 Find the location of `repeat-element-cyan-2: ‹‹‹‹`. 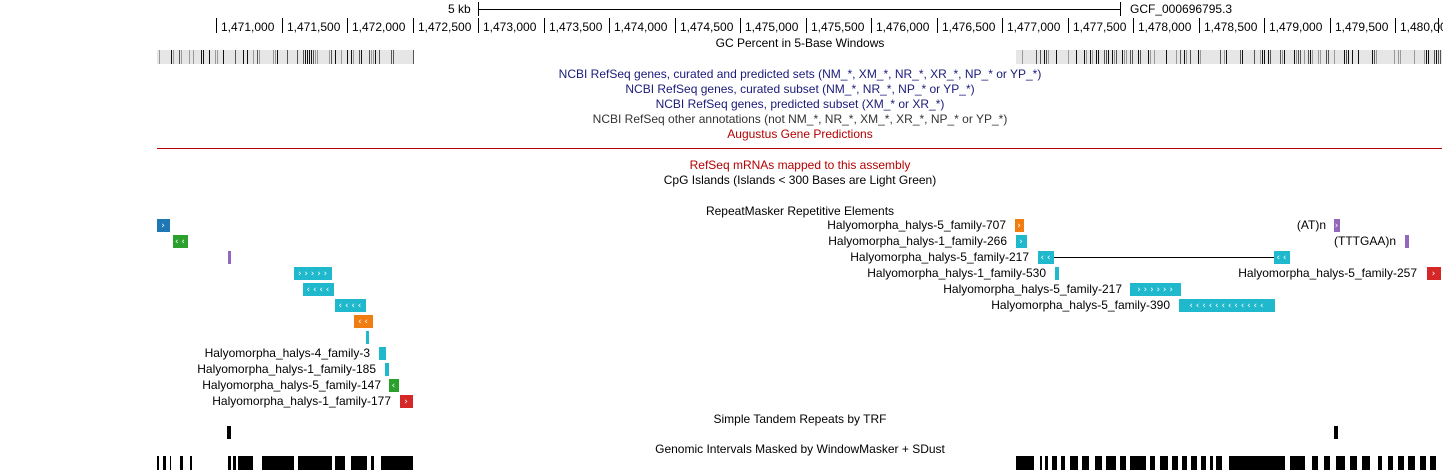

repeat-element-cyan-2: ‹‹‹‹ is located at coordinates (318, 289).